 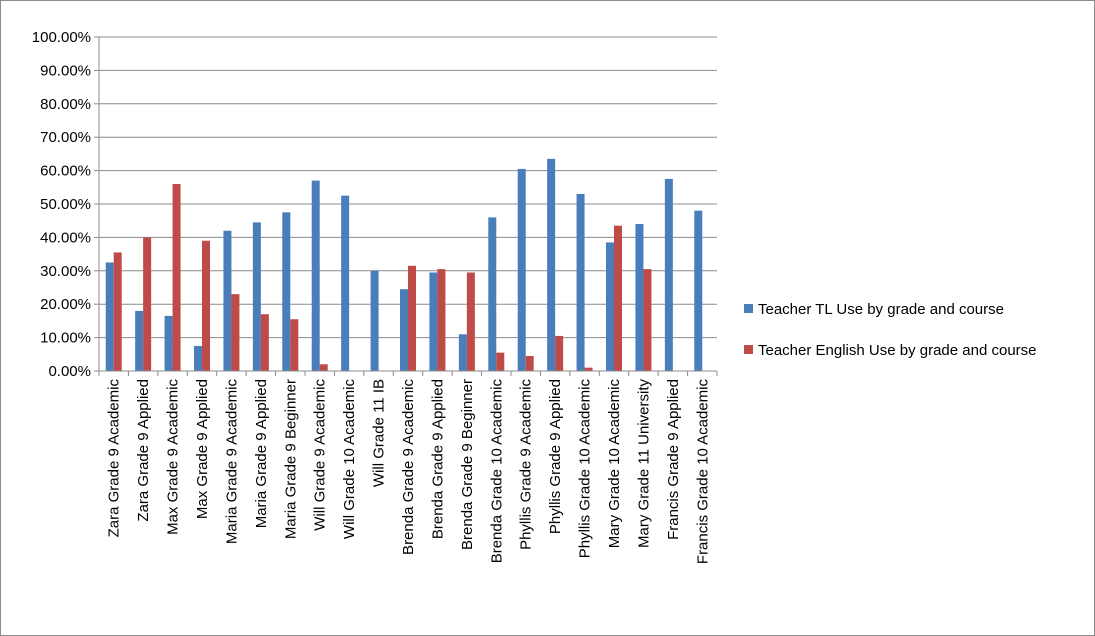 What do you see at coordinates (65, 137) in the screenshot?
I see `y-tick-label: 70.00%` at bounding box center [65, 137].